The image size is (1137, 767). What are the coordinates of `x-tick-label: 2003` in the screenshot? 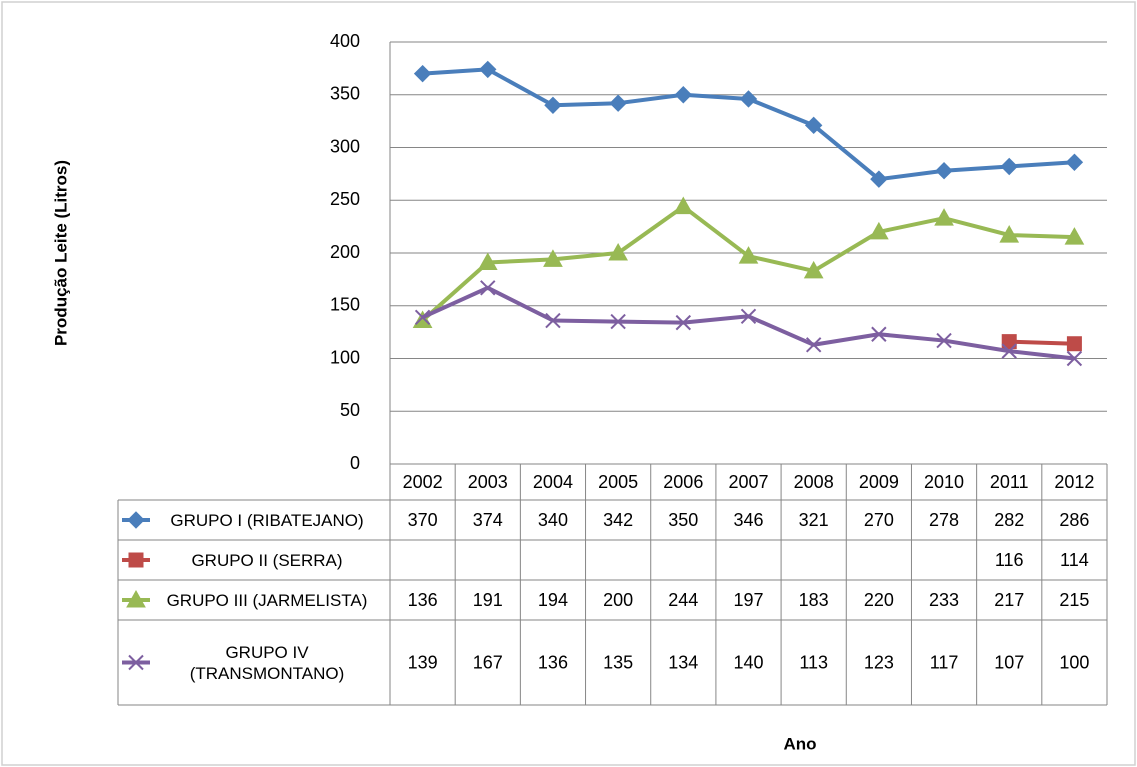 It's located at (488, 482).